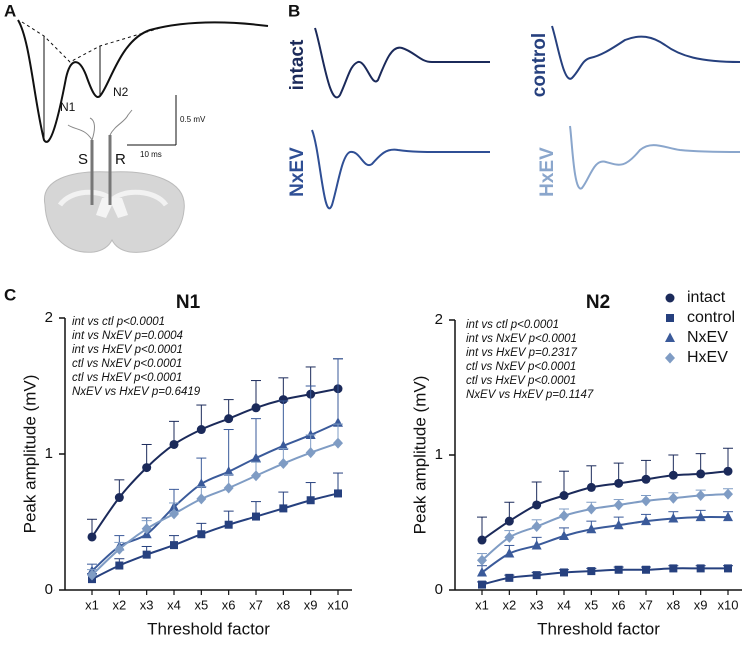 The height and width of the screenshot is (657, 744). I want to click on electrode-label: S, so click(83, 159).